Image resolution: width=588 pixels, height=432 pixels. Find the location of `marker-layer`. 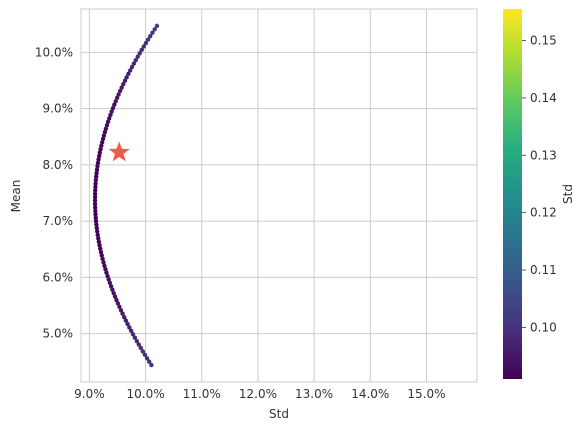

marker-layer is located at coordinates (119, 151).